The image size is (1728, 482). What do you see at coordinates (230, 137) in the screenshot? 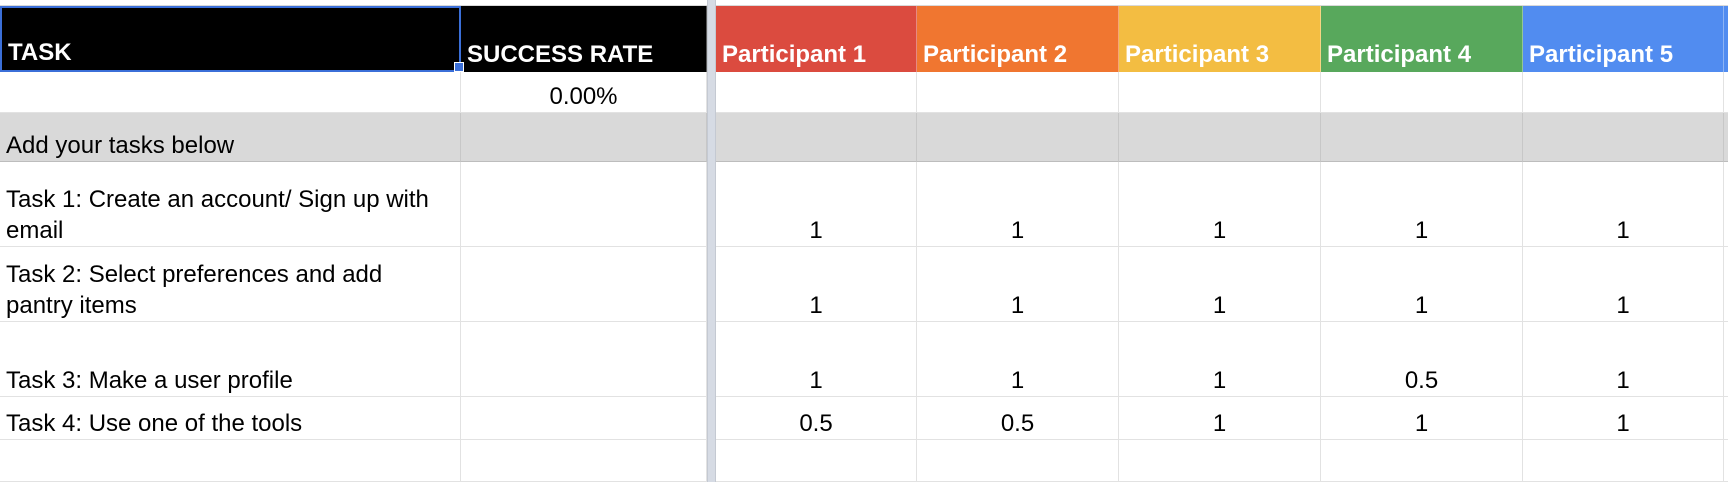
I see `section-label-cell: Add your tasks below` at bounding box center [230, 137].